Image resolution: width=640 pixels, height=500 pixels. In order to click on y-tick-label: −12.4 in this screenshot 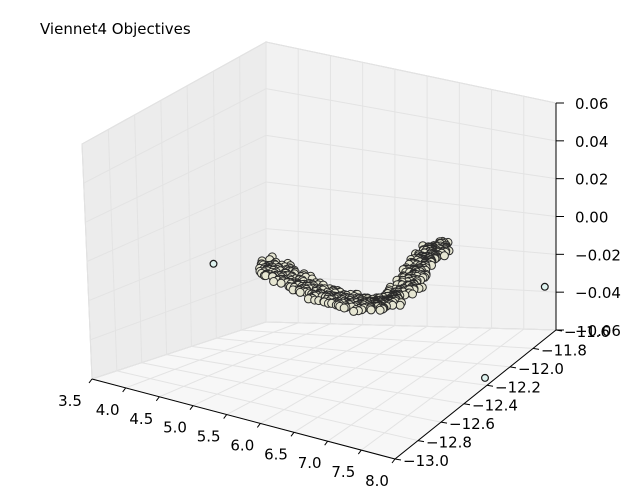, I will do `click(495, 406)`.